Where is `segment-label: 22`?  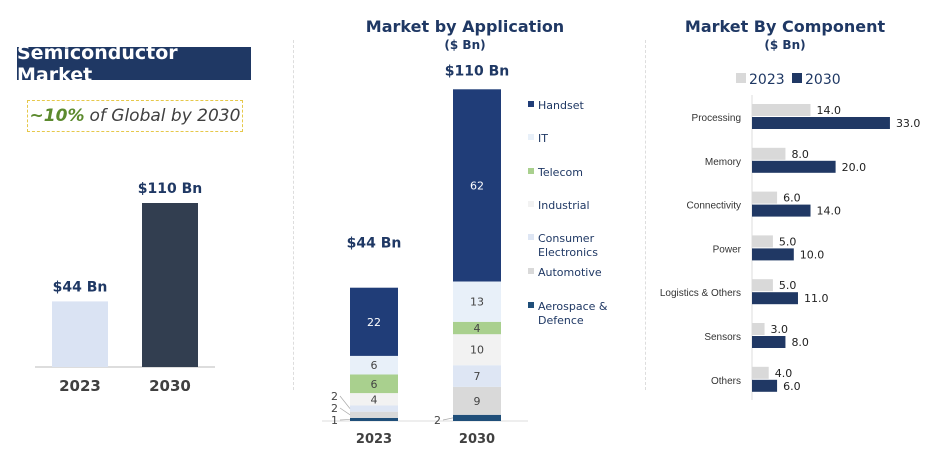
segment-label: 22 is located at coordinates (374, 322).